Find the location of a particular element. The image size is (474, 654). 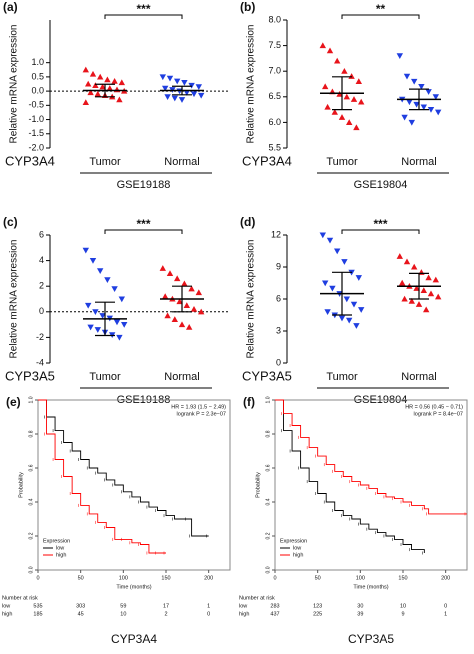

panel-label: (d) is located at coordinates (247, 222).